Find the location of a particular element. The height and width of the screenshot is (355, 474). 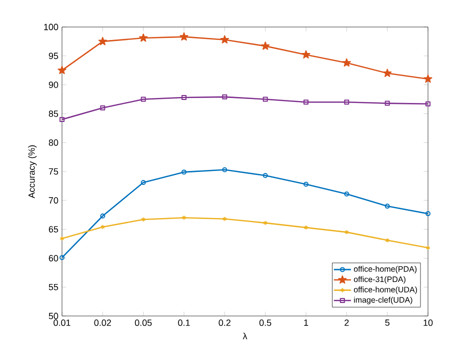

y-tick-label: 80 is located at coordinates (53, 142).